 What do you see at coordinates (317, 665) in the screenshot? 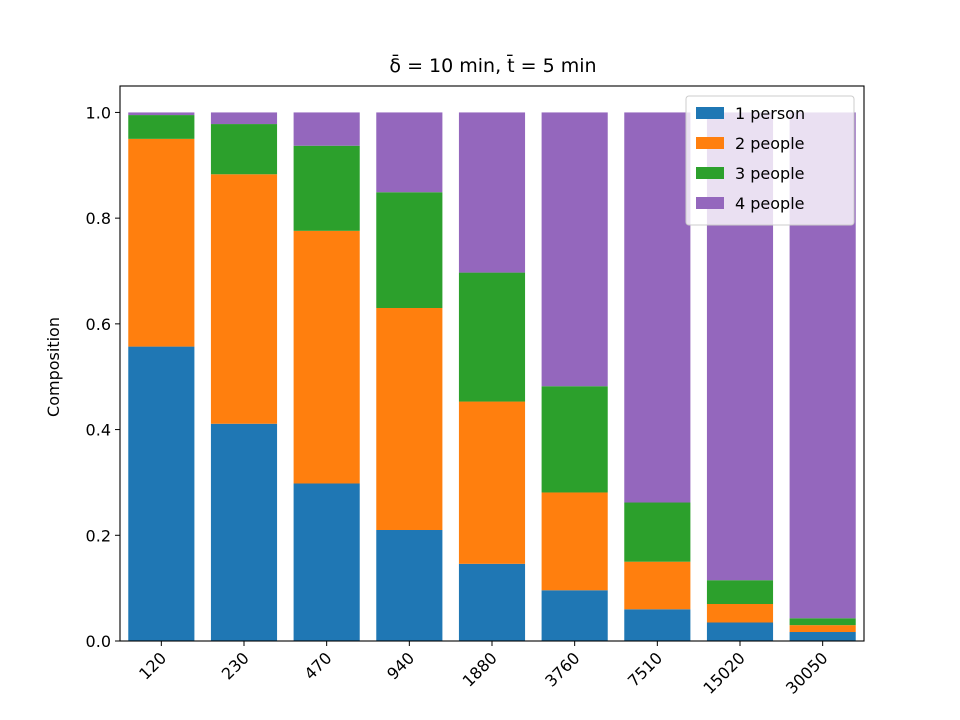
I see `x-tick-label: 470` at bounding box center [317, 665].